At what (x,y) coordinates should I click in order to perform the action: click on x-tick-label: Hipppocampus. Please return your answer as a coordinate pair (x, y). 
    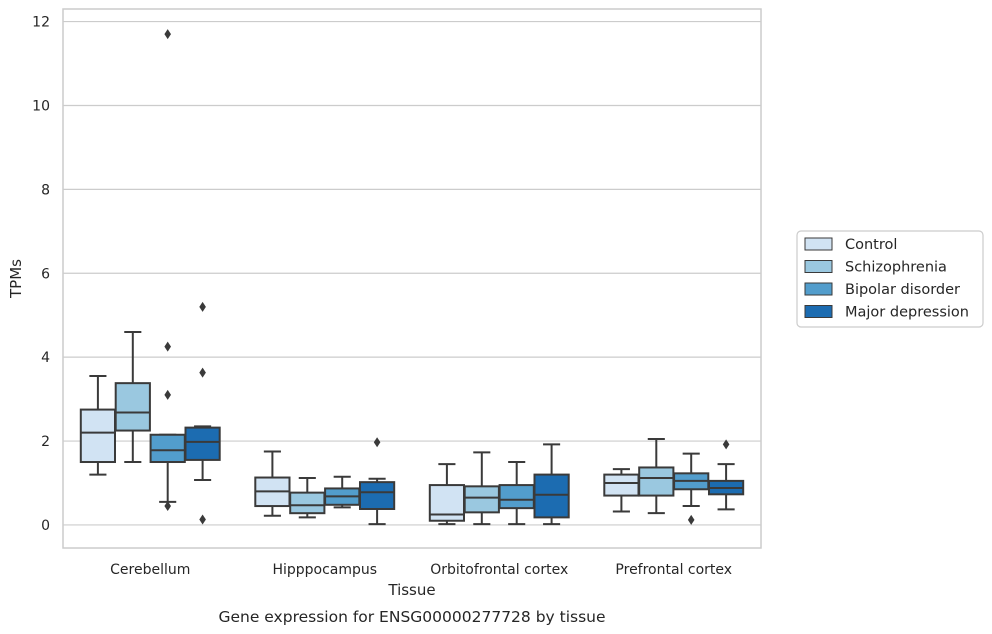
    Looking at the image, I should click on (324, 570).